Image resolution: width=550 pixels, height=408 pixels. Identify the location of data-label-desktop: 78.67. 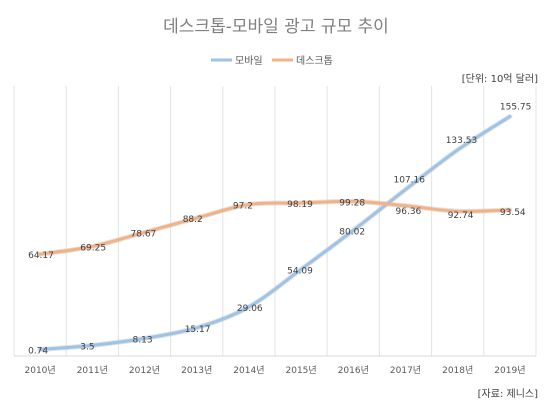
(144, 234).